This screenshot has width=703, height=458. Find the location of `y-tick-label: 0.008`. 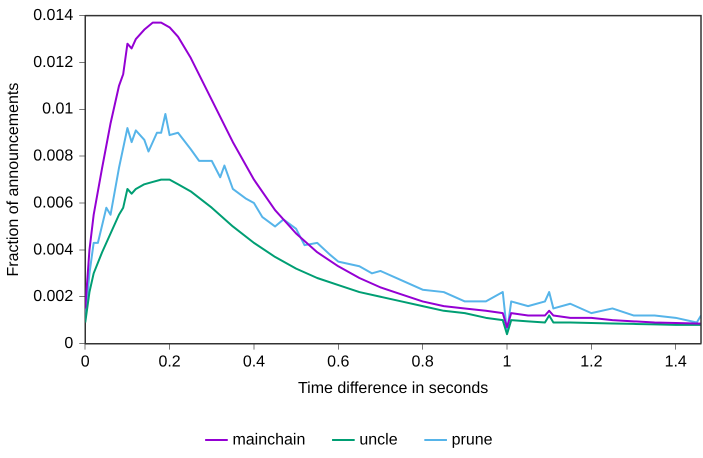

y-tick-label: 0.008 is located at coordinates (53, 156).